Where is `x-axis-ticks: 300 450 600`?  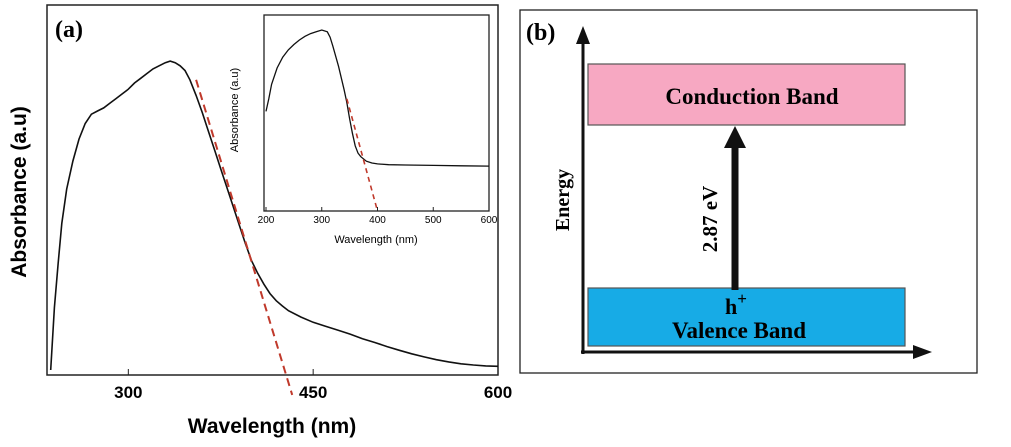
x-axis-ticks: 300 450 600 is located at coordinates (313, 385).